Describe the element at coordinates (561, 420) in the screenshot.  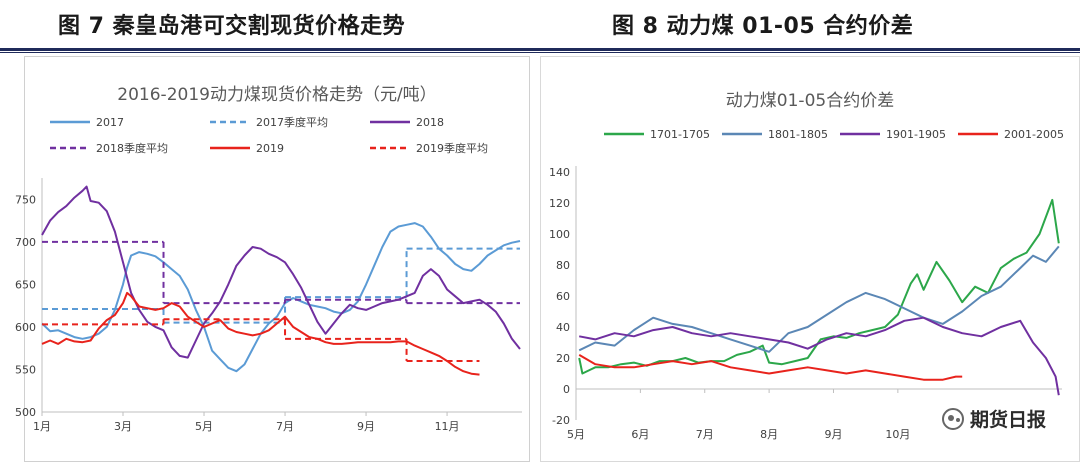
I see `y-tick-label: -20` at that location.